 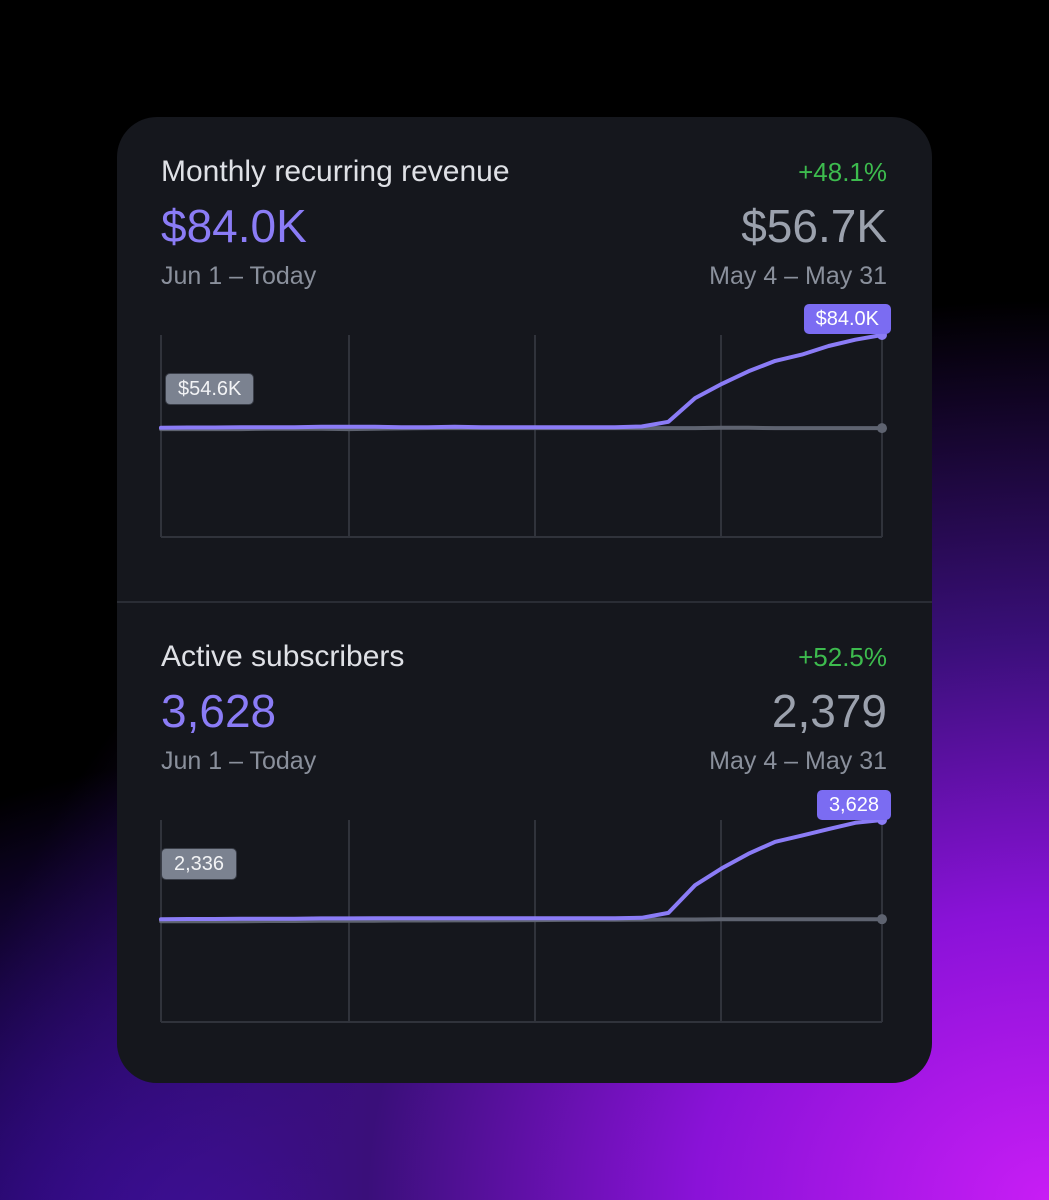 I want to click on change-badge: +52.5%, so click(x=842, y=657).